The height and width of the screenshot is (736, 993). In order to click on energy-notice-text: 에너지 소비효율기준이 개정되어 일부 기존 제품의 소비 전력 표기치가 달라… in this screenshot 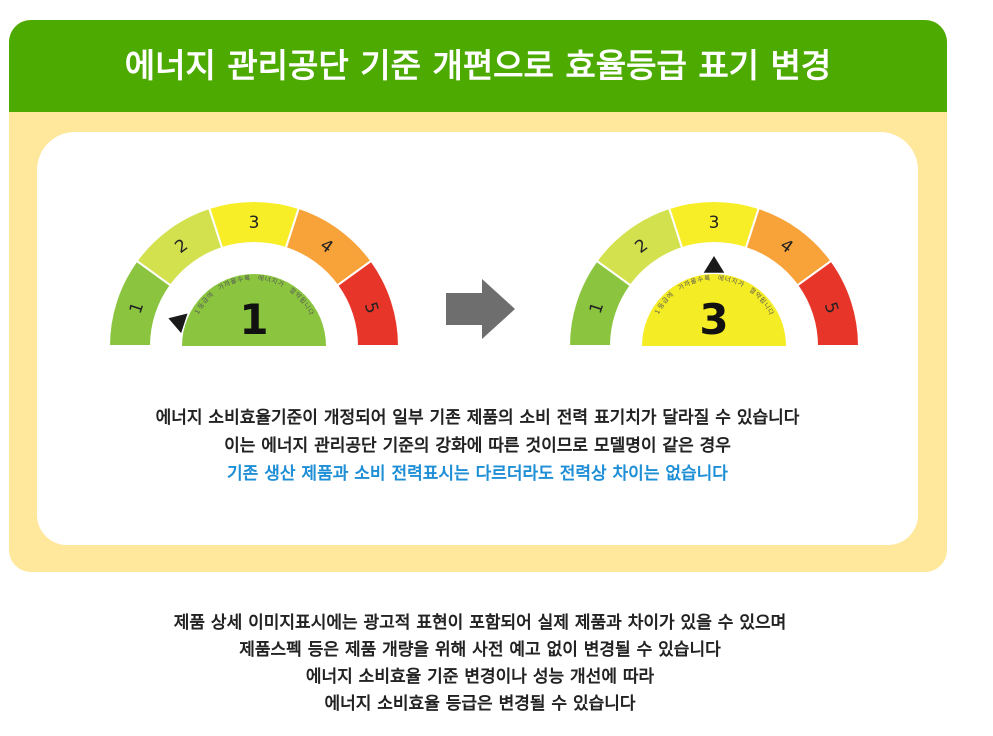, I will do `click(477, 446)`.